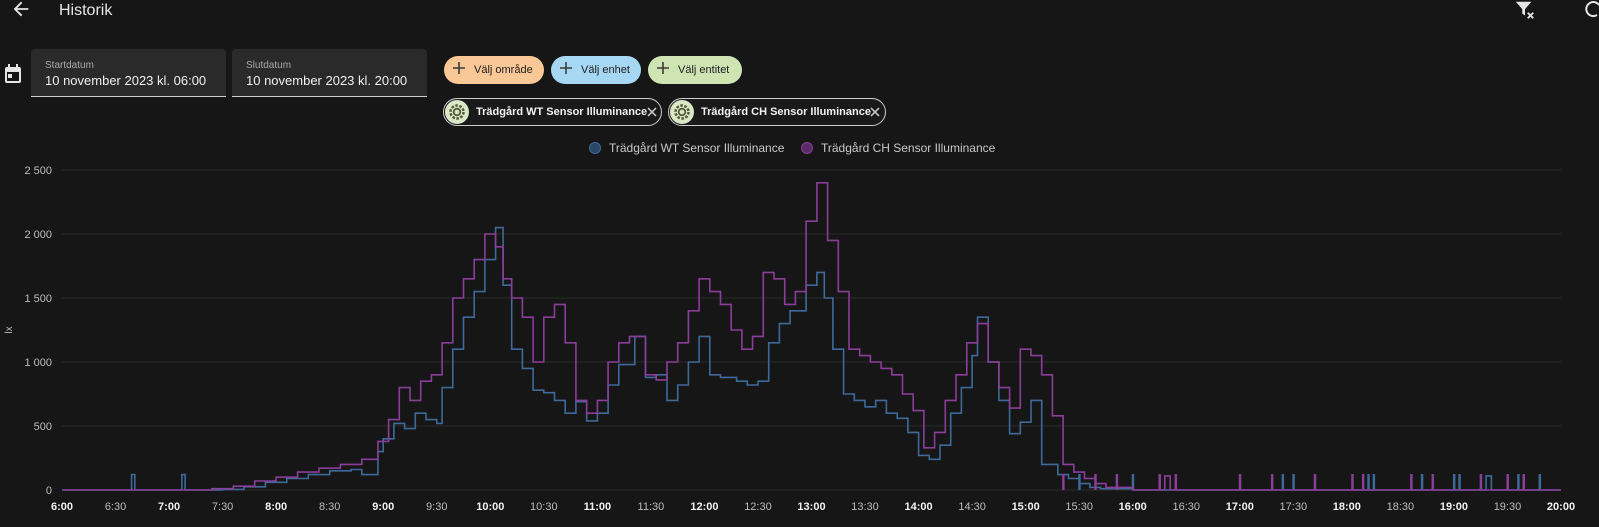  I want to click on y-tick-label: 500, so click(43, 427).